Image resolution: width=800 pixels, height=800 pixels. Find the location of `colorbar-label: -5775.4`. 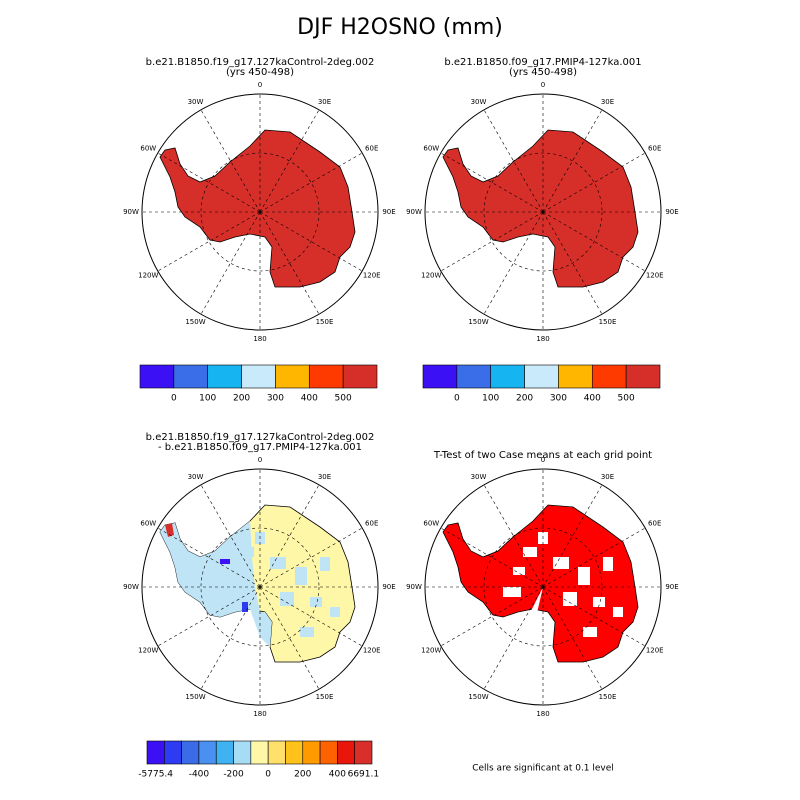

colorbar-label: -5775.4 is located at coordinates (155, 775).